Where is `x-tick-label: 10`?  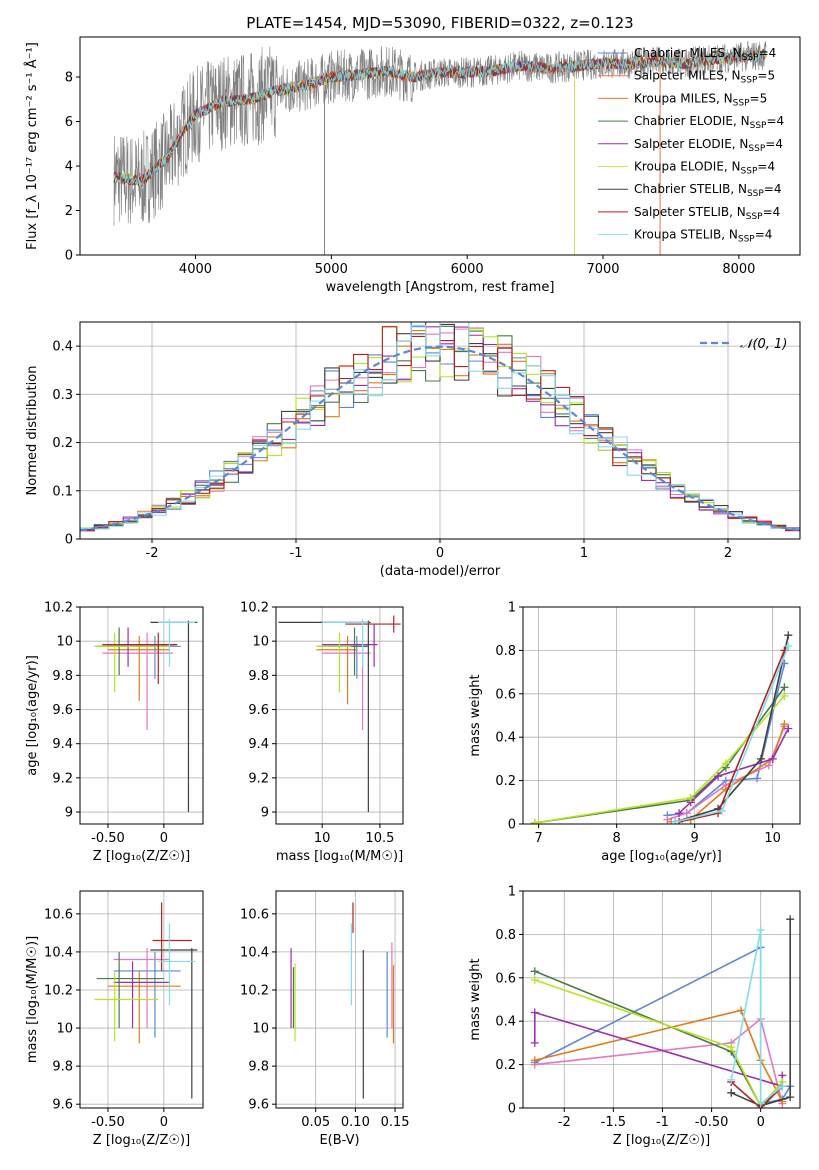
x-tick-label: 10 is located at coordinates (772, 838).